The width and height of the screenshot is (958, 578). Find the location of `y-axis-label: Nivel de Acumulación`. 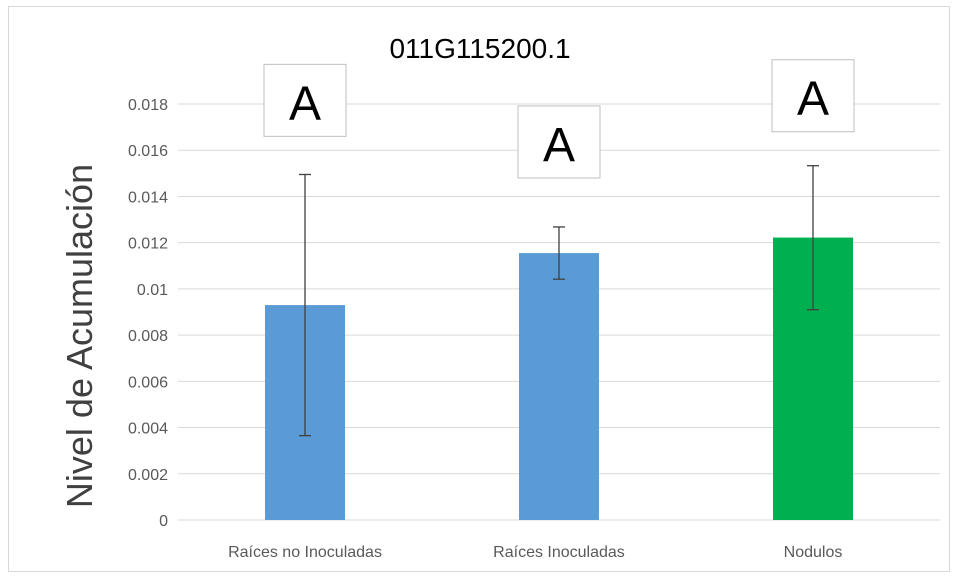

y-axis-label: Nivel de Acumulación is located at coordinates (79, 336).